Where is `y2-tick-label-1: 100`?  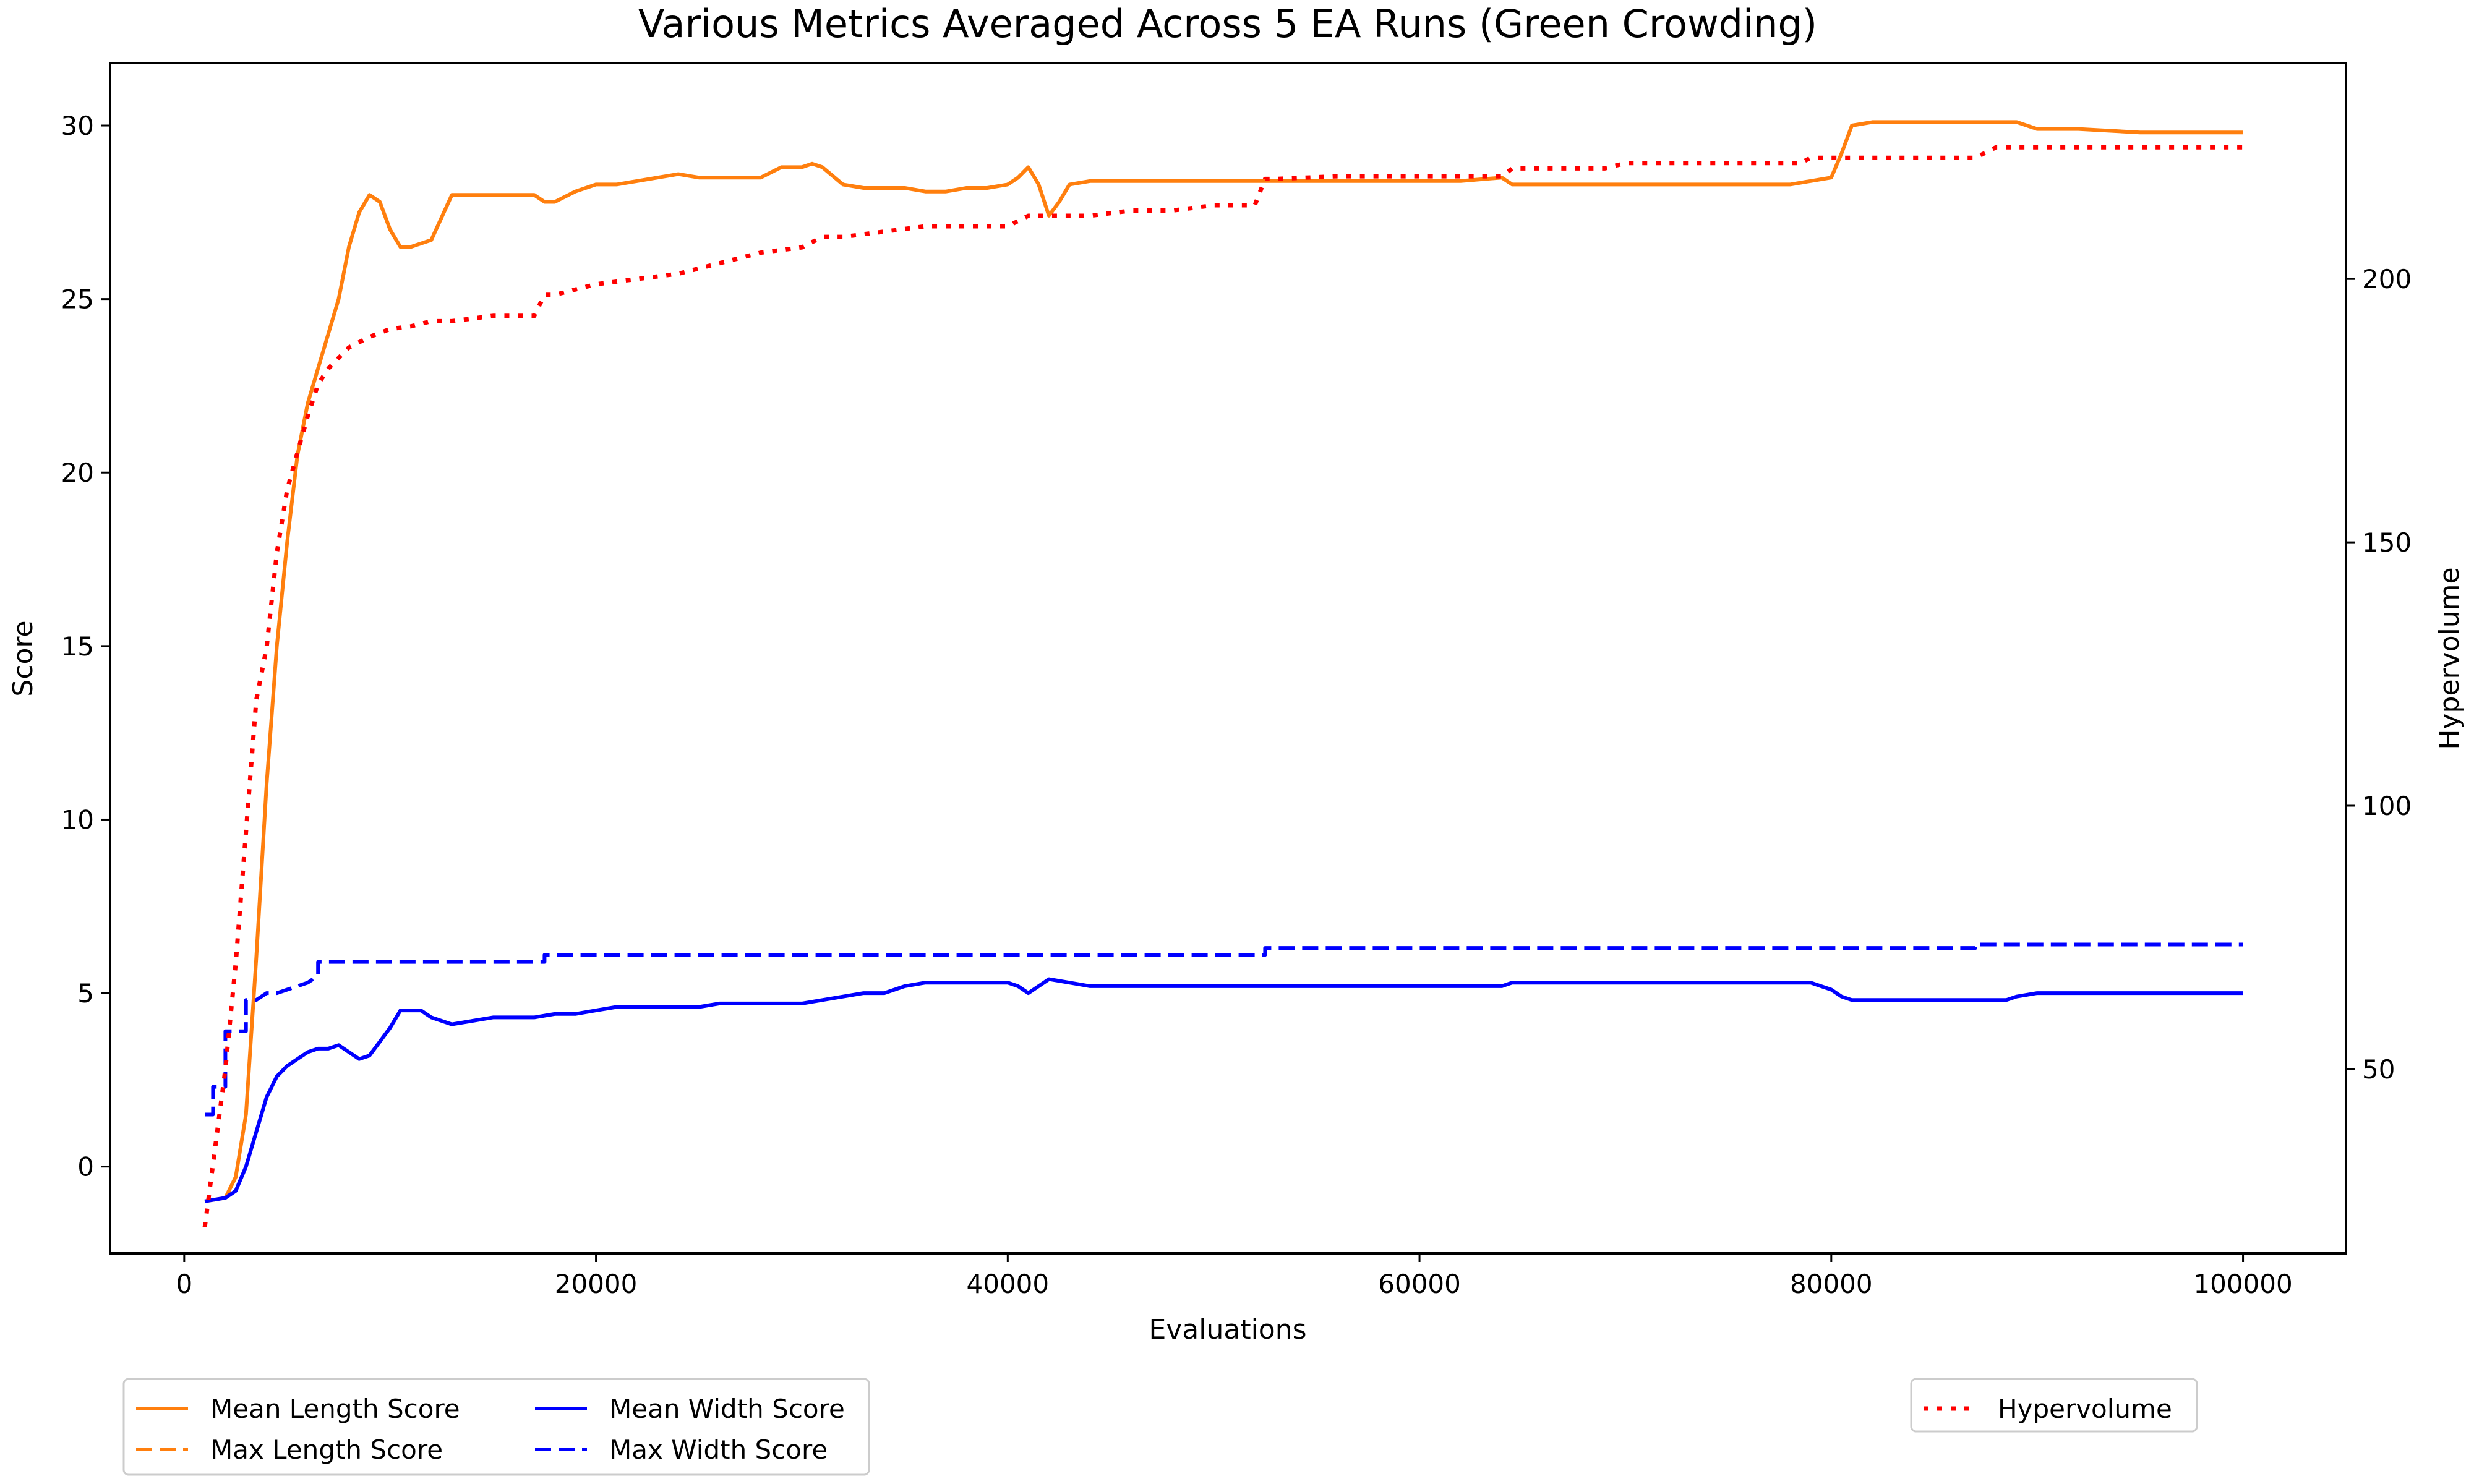
y2-tick-label-1: 100 is located at coordinates (2387, 806).